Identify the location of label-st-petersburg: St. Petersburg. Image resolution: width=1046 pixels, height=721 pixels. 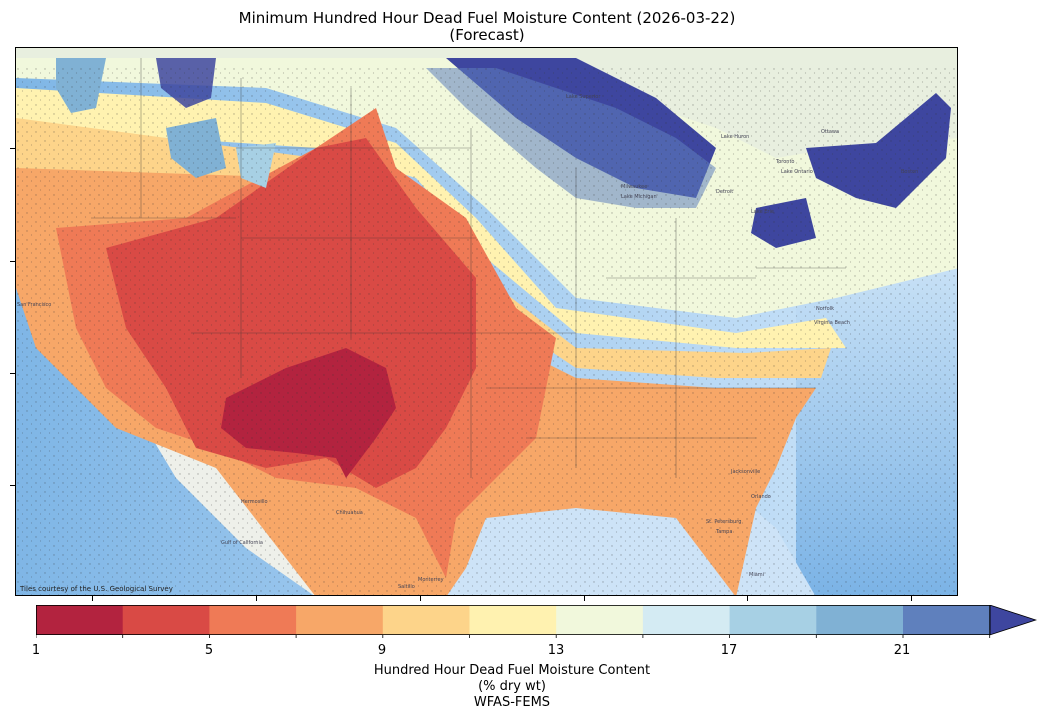
(723, 522).